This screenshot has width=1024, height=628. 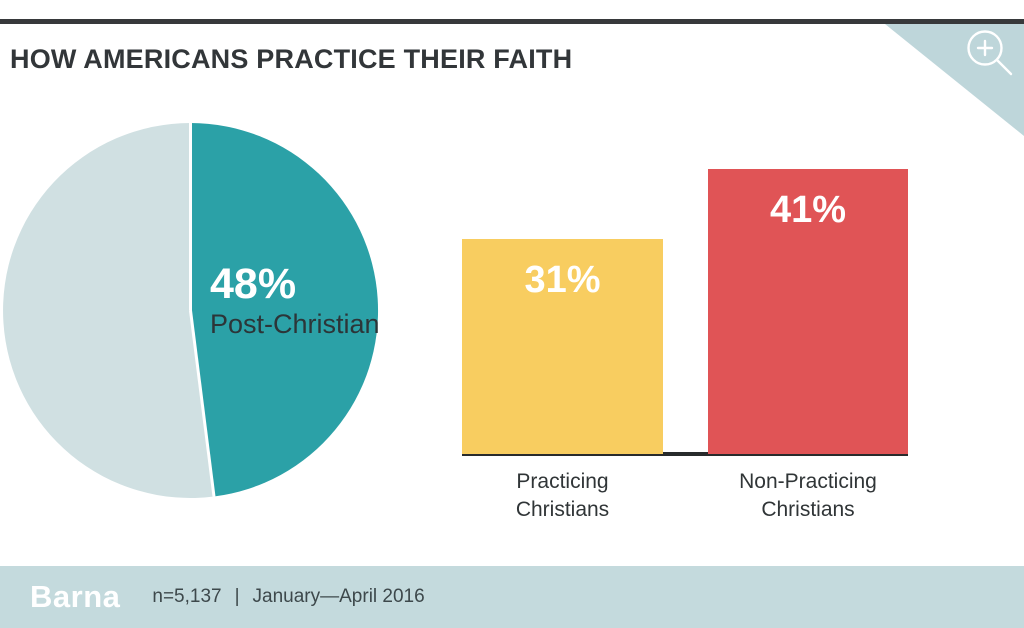 I want to click on bar-category-label: Non-Practicing Christians, so click(x=808, y=496).